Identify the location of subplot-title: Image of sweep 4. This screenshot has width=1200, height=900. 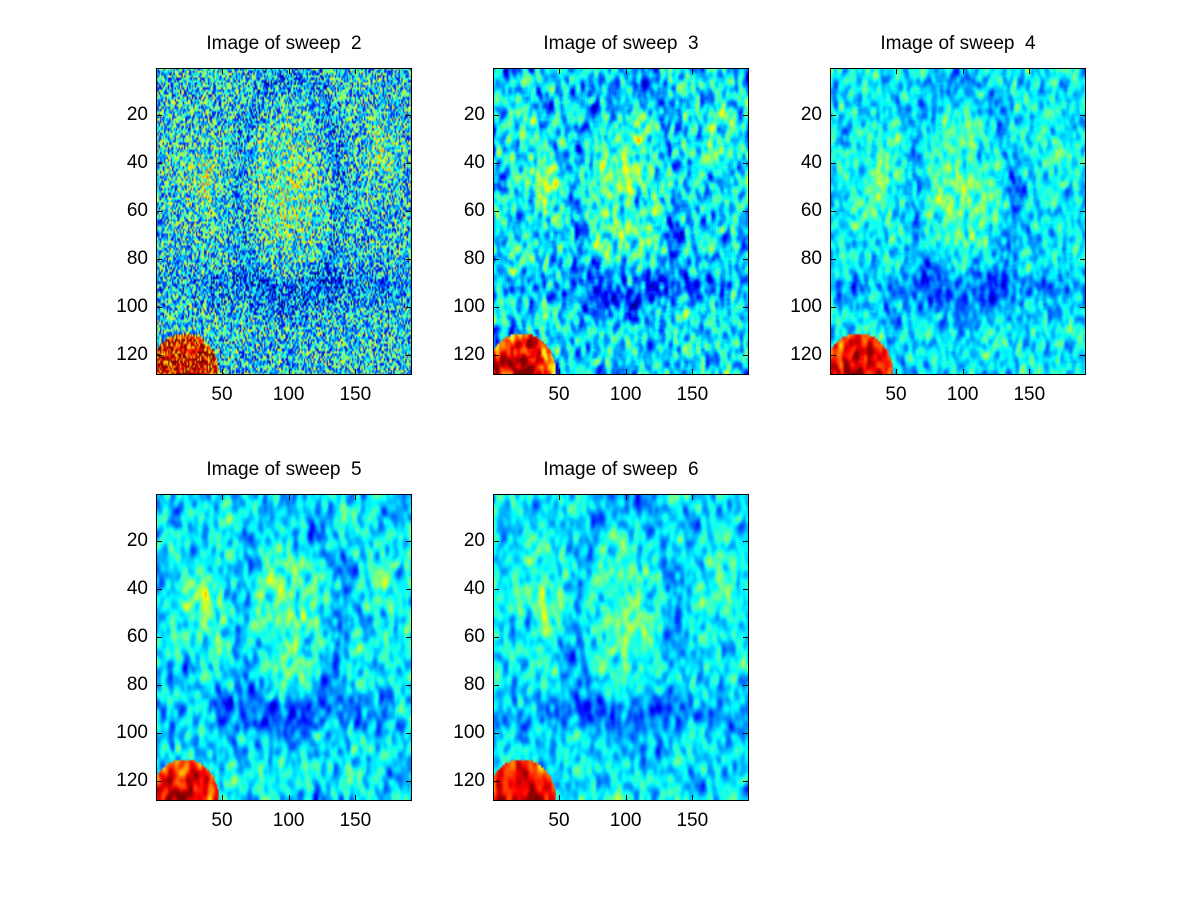
(958, 43).